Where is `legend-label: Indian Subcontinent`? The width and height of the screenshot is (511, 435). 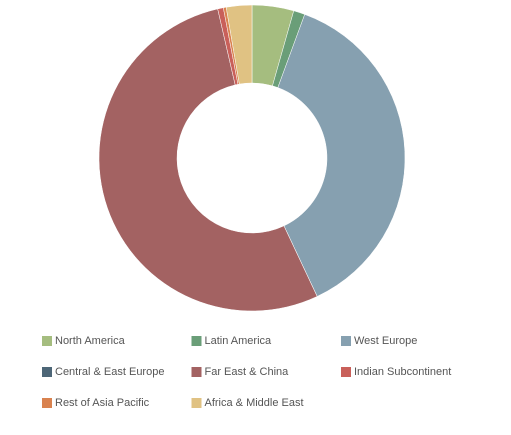
legend-label: Indian Subcontinent is located at coordinates (402, 372).